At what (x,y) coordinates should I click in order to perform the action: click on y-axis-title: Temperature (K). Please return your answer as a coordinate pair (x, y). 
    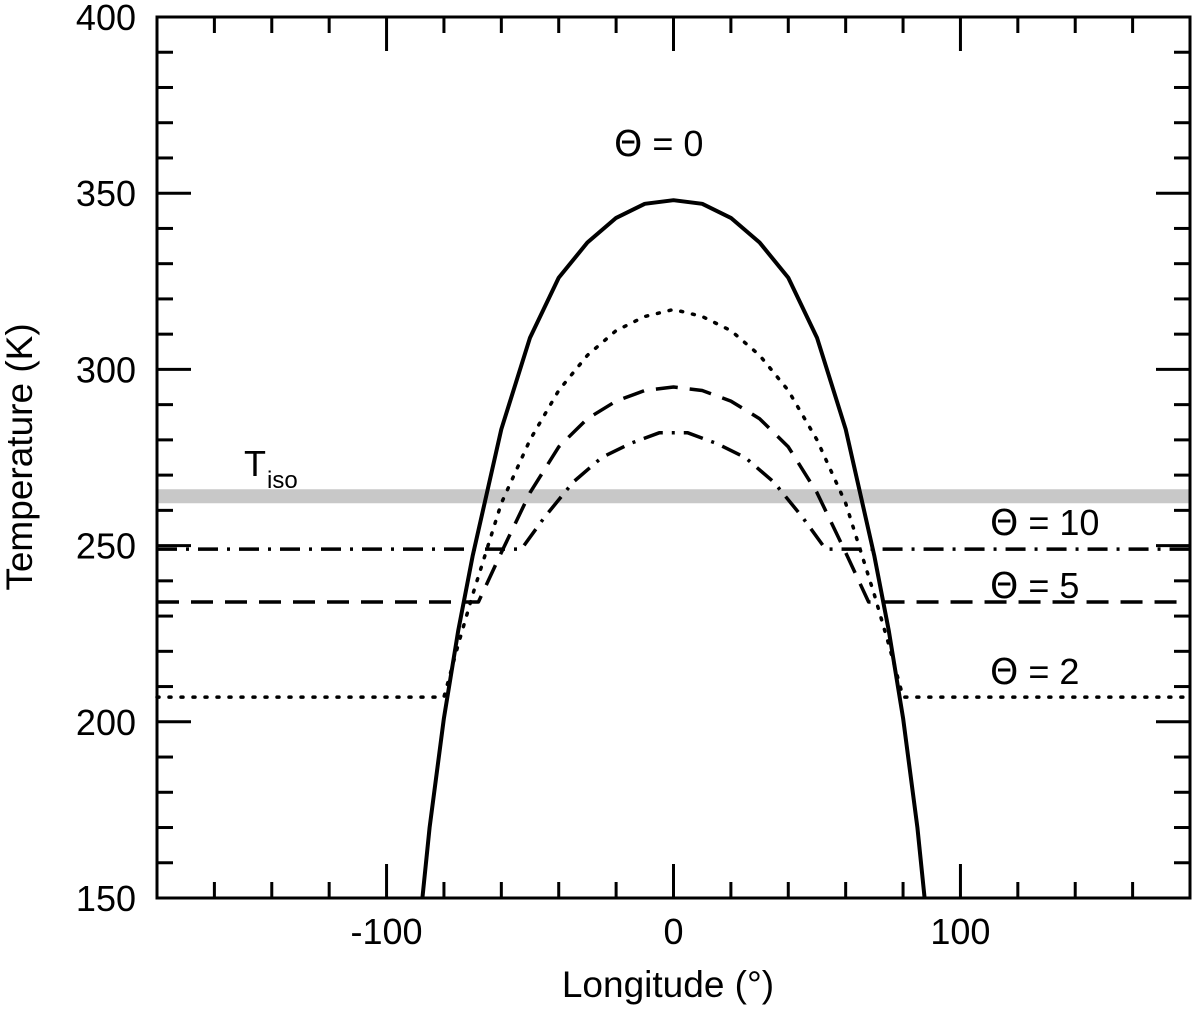
    Looking at the image, I should click on (20, 456).